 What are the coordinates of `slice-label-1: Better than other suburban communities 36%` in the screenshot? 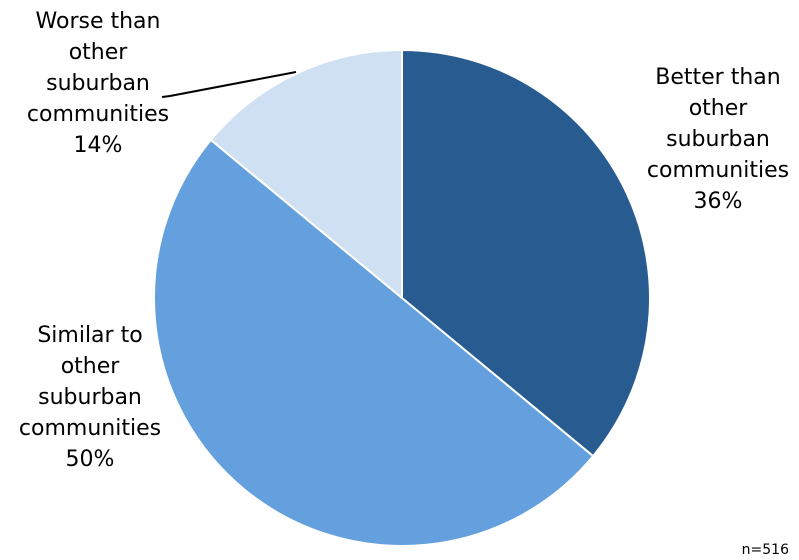 It's located at (718, 139).